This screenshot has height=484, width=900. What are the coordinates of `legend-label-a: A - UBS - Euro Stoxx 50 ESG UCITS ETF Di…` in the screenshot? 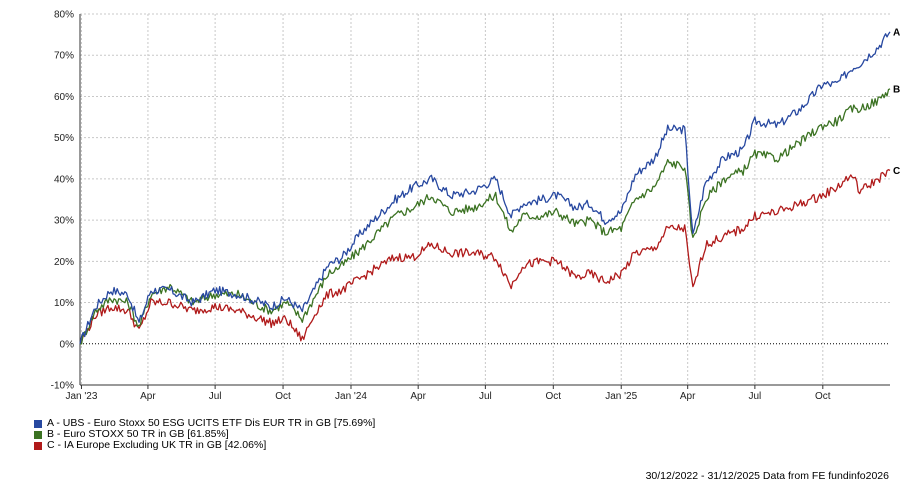 It's located at (211, 423).